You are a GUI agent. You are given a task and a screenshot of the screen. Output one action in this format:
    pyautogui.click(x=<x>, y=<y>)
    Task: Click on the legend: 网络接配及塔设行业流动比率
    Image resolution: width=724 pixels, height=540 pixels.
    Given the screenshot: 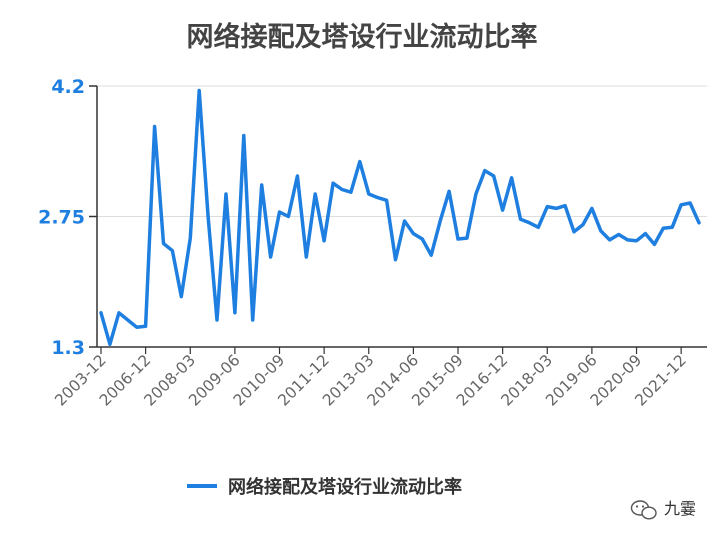 What is the action you would take?
    pyautogui.click(x=324, y=487)
    